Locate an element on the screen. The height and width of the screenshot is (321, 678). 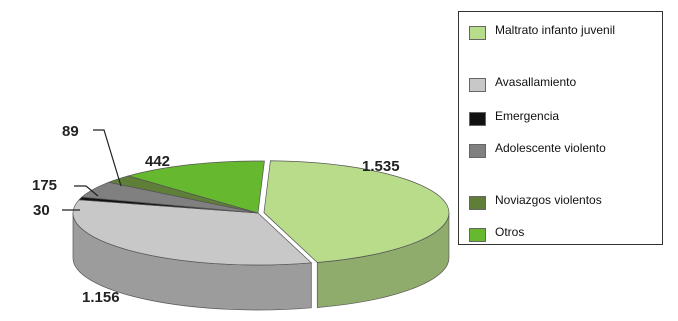
data-label-1: 1.156 is located at coordinates (101, 297).